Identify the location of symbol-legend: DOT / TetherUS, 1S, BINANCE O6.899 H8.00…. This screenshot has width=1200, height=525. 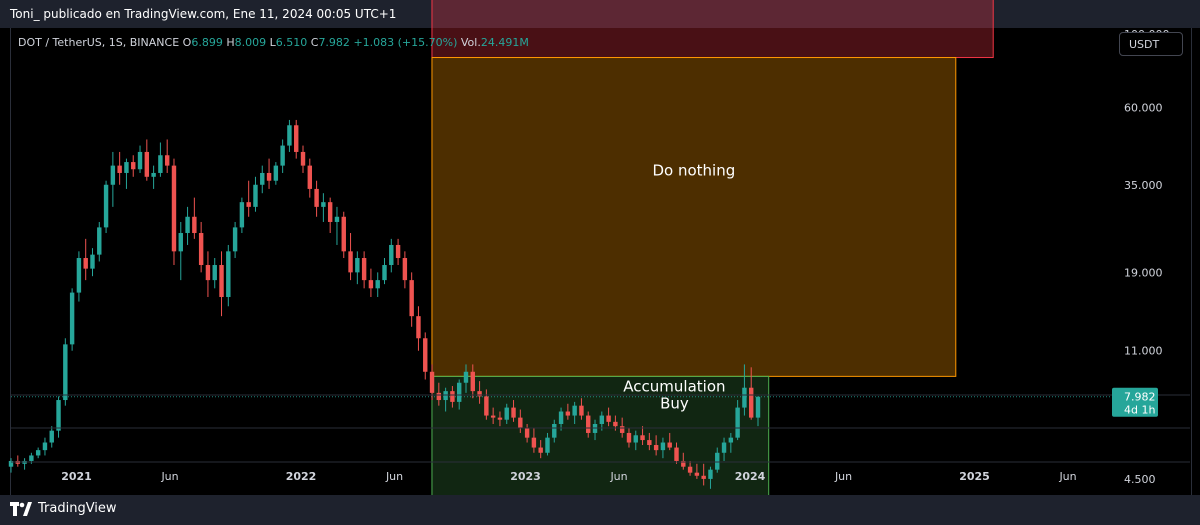
(273, 42).